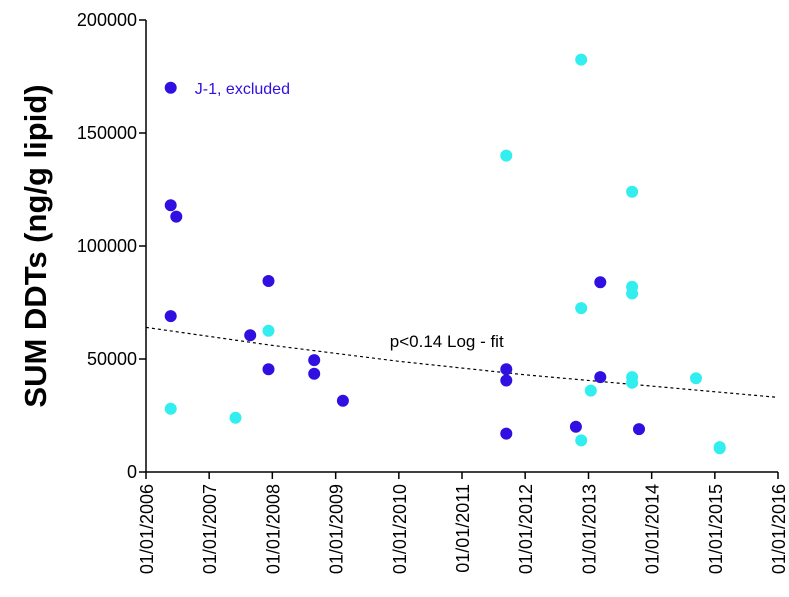 The height and width of the screenshot is (597, 789). I want to click on y-axis-label: SUM DDTs (ng/g lipid), so click(35, 245).